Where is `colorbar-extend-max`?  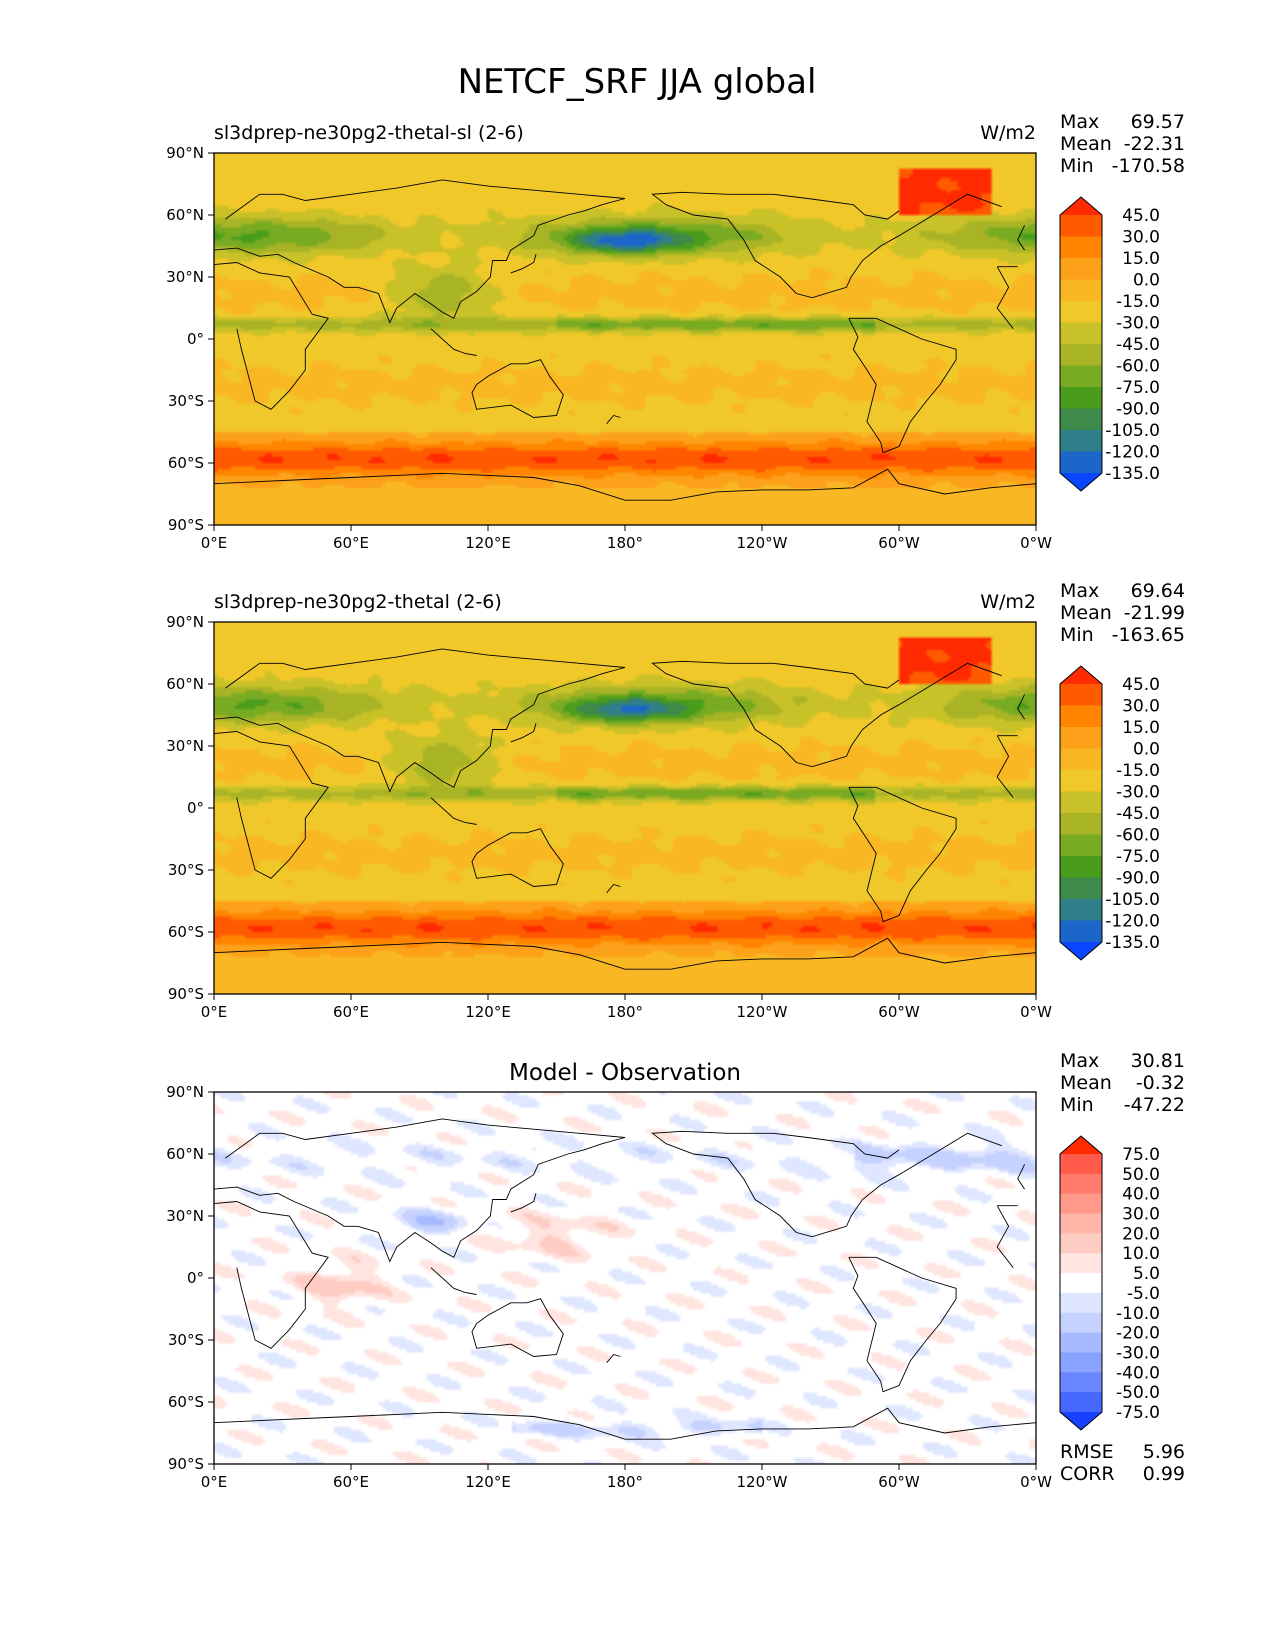 colorbar-extend-max is located at coordinates (1081, 206).